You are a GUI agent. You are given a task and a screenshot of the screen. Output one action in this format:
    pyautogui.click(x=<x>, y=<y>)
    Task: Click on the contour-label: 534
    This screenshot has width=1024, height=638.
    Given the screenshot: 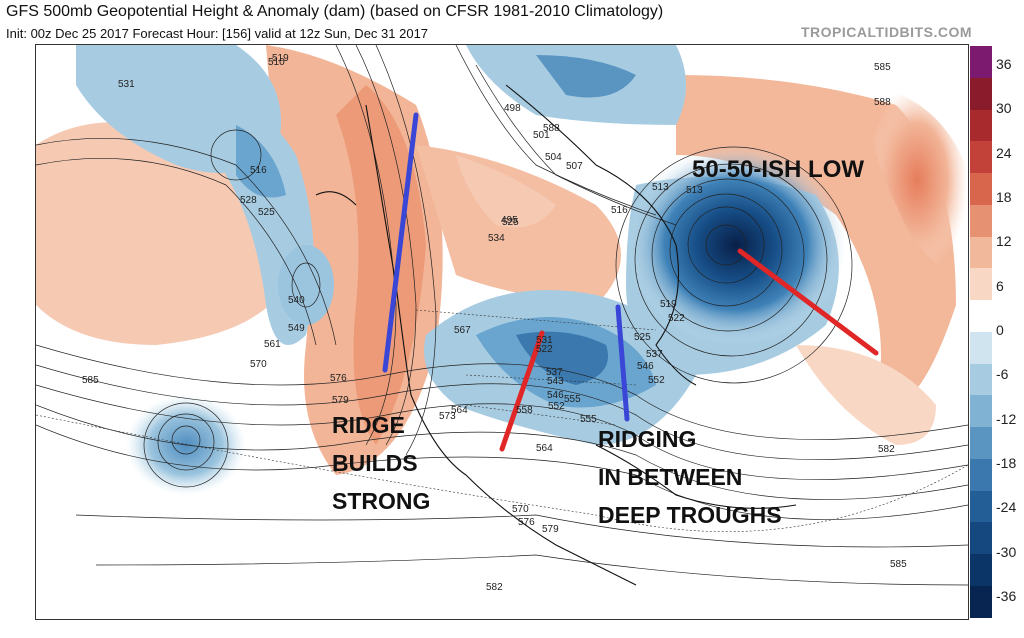 What is the action you would take?
    pyautogui.click(x=496, y=238)
    